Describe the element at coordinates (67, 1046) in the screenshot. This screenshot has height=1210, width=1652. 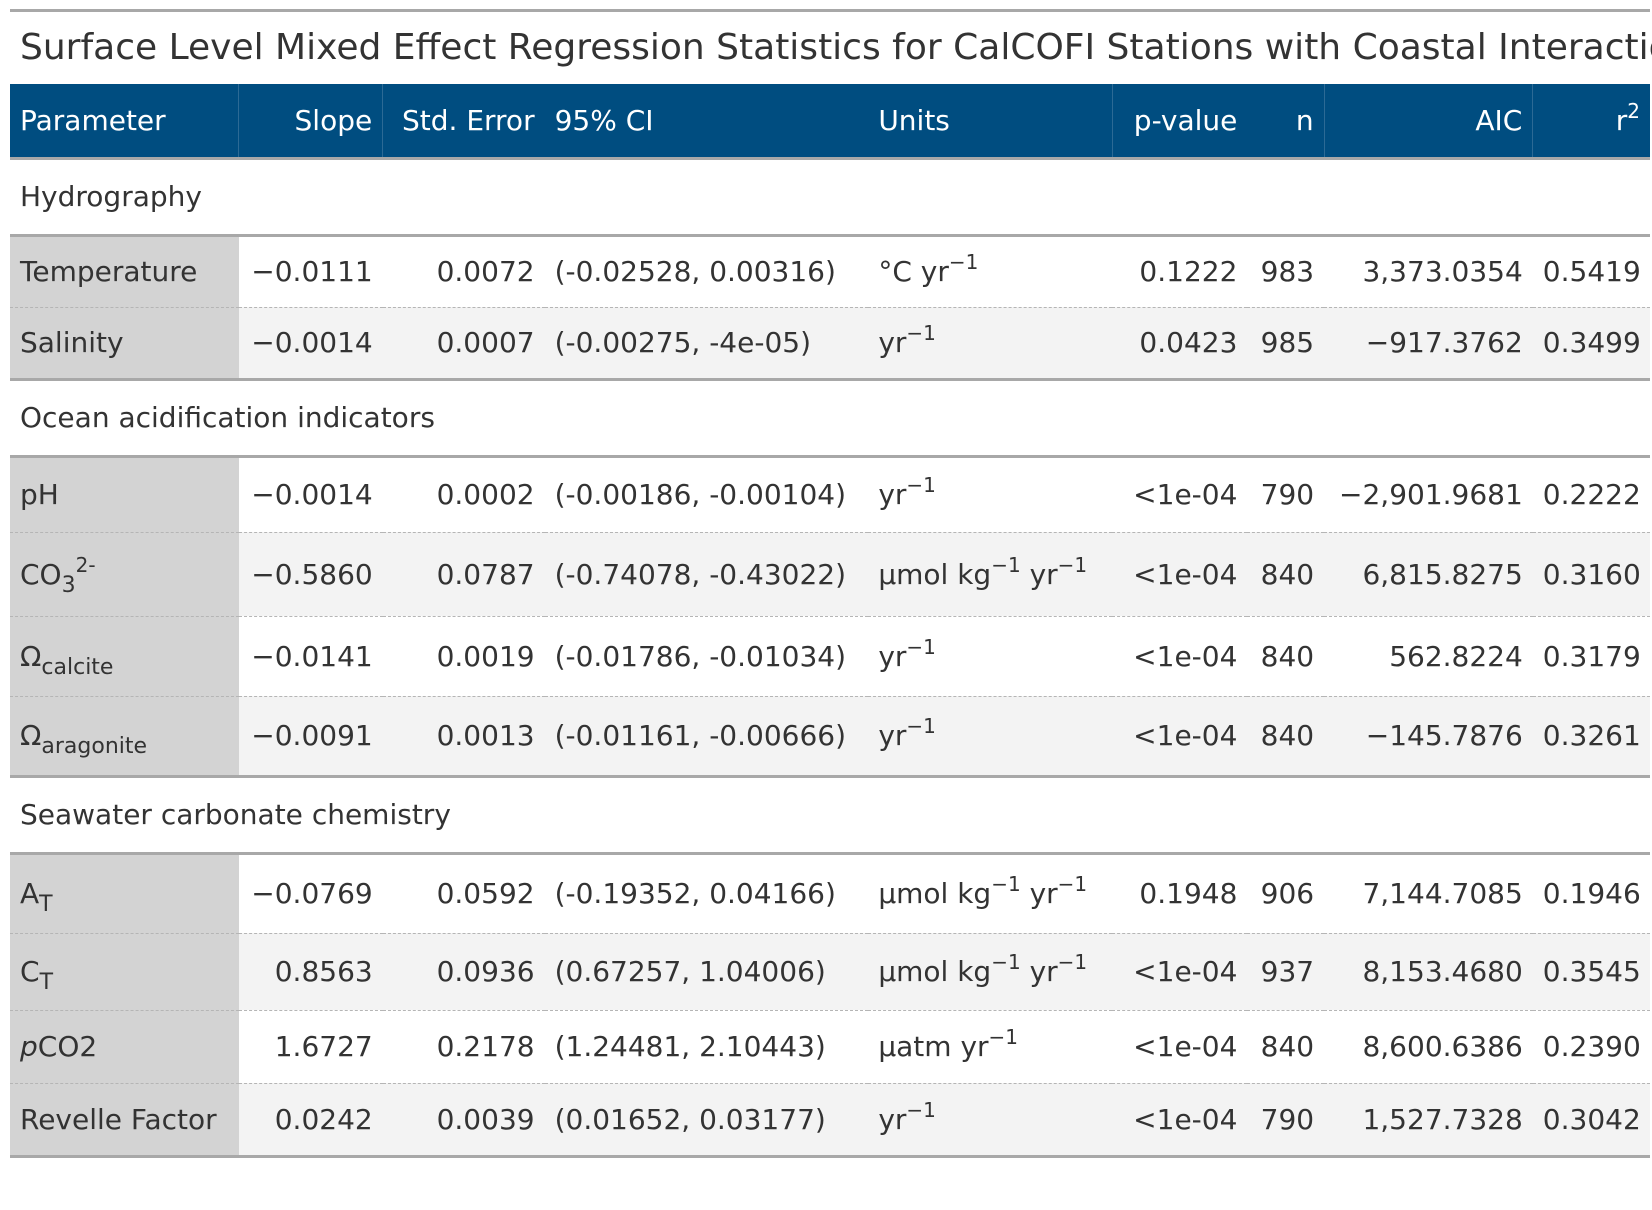
I see `parameter-rest: CO2` at that location.